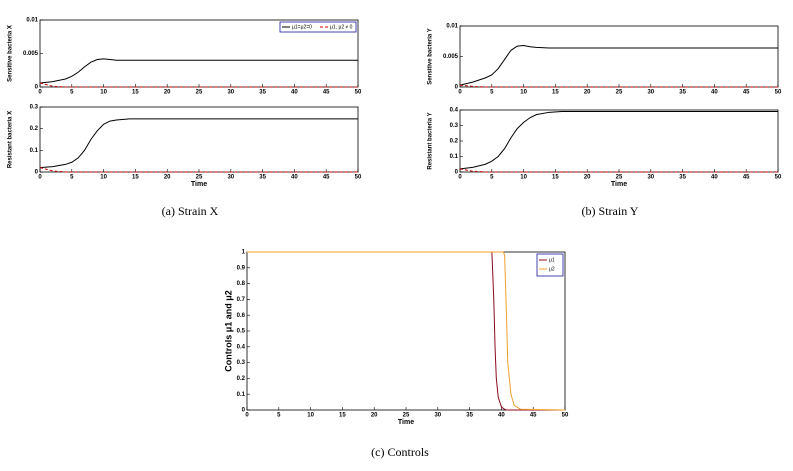 This screenshot has width=793, height=471. What do you see at coordinates (431, 140) in the screenshot?
I see `y-axis-label: Resistant bacteria Y` at bounding box center [431, 140].